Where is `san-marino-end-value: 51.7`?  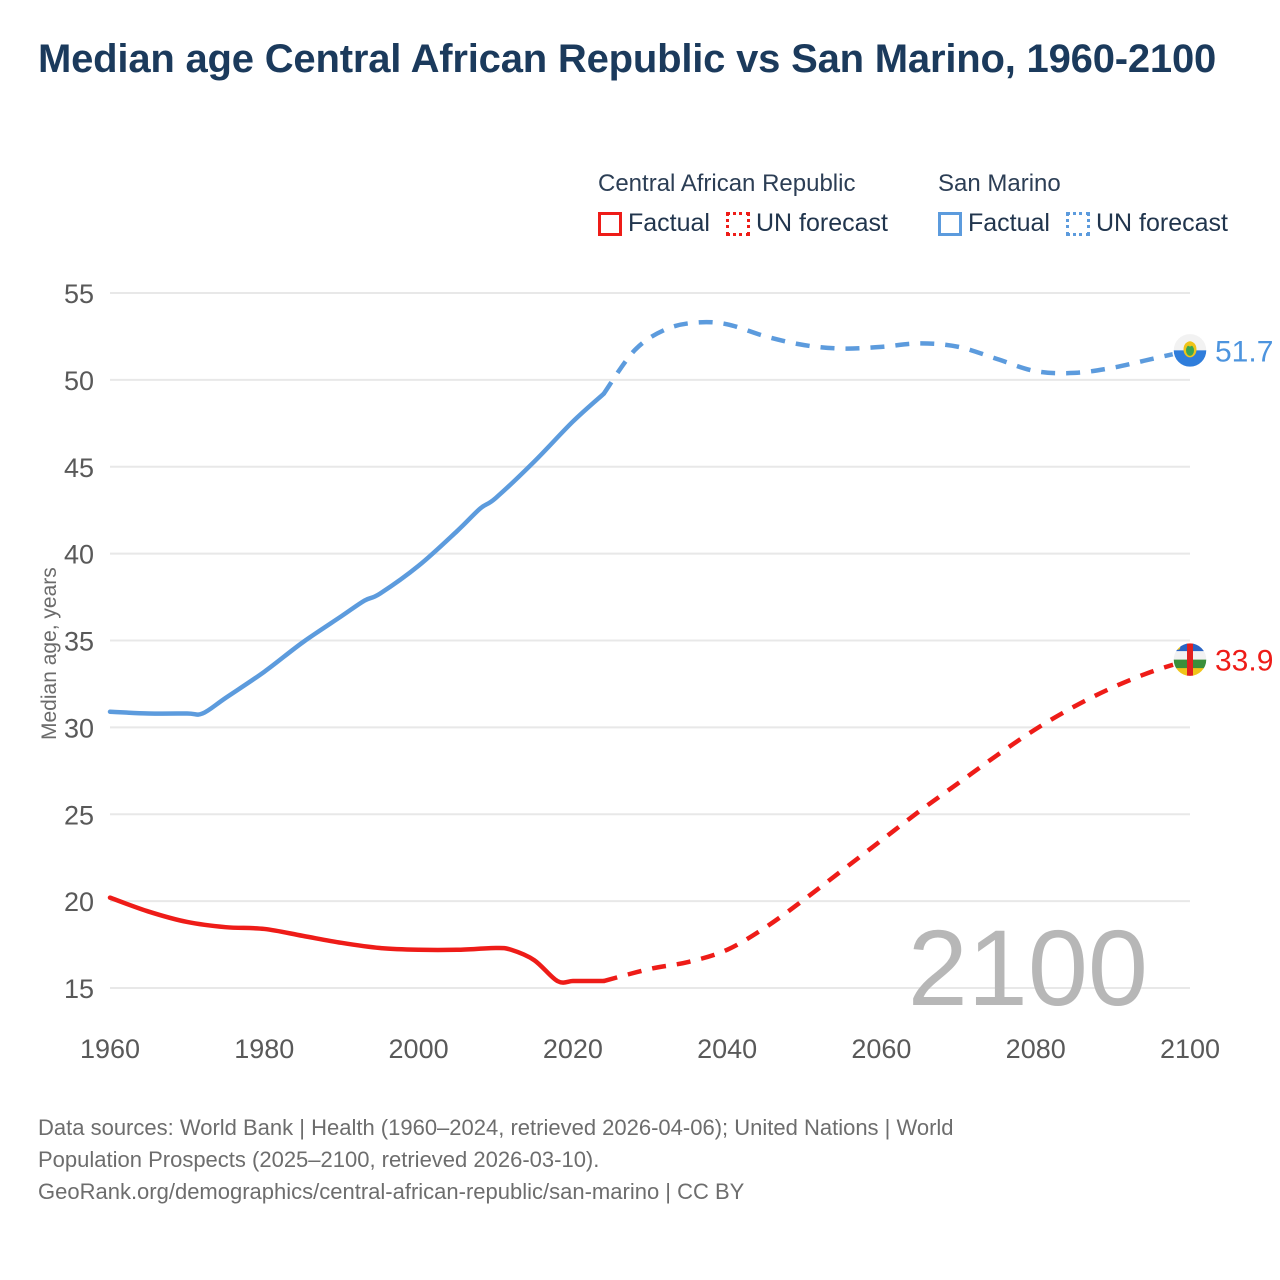 san-marino-end-value: 51.7 is located at coordinates (1244, 351).